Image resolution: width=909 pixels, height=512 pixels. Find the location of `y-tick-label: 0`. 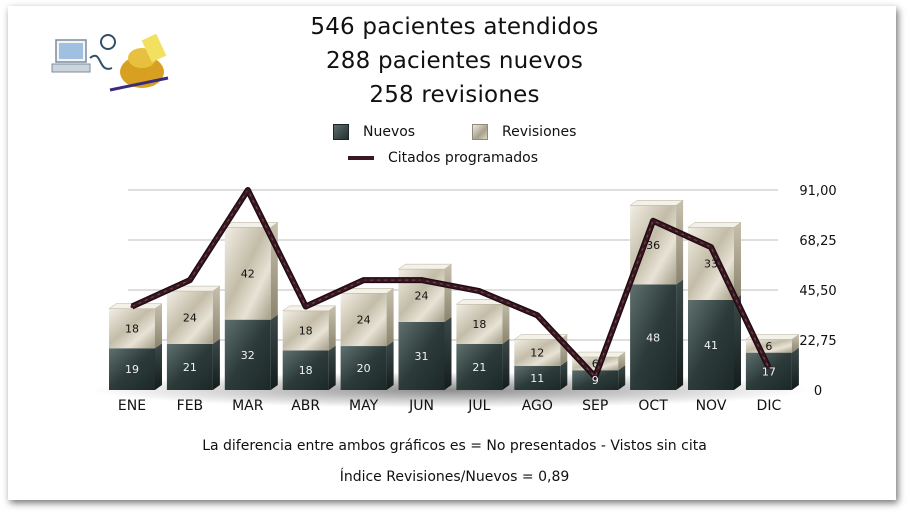

y-tick-label: 0 is located at coordinates (818, 391).